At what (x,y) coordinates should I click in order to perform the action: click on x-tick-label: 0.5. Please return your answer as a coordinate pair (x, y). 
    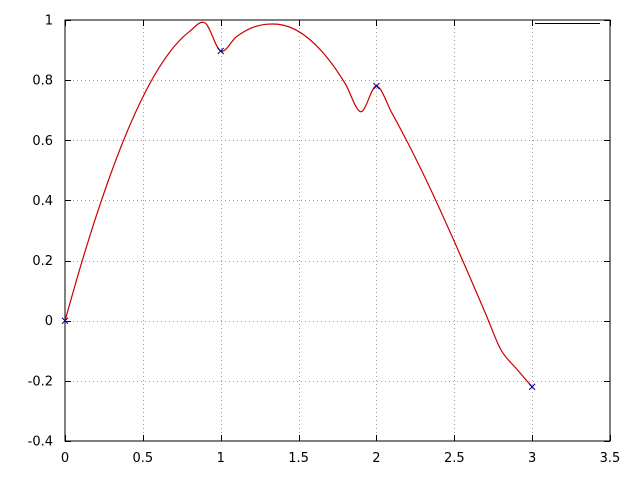
    Looking at the image, I should click on (143, 458).